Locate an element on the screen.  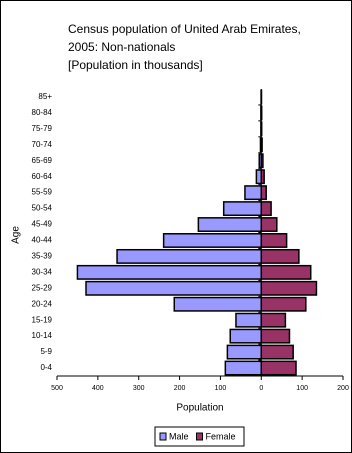
x-axis-title: Population is located at coordinates (199, 408).